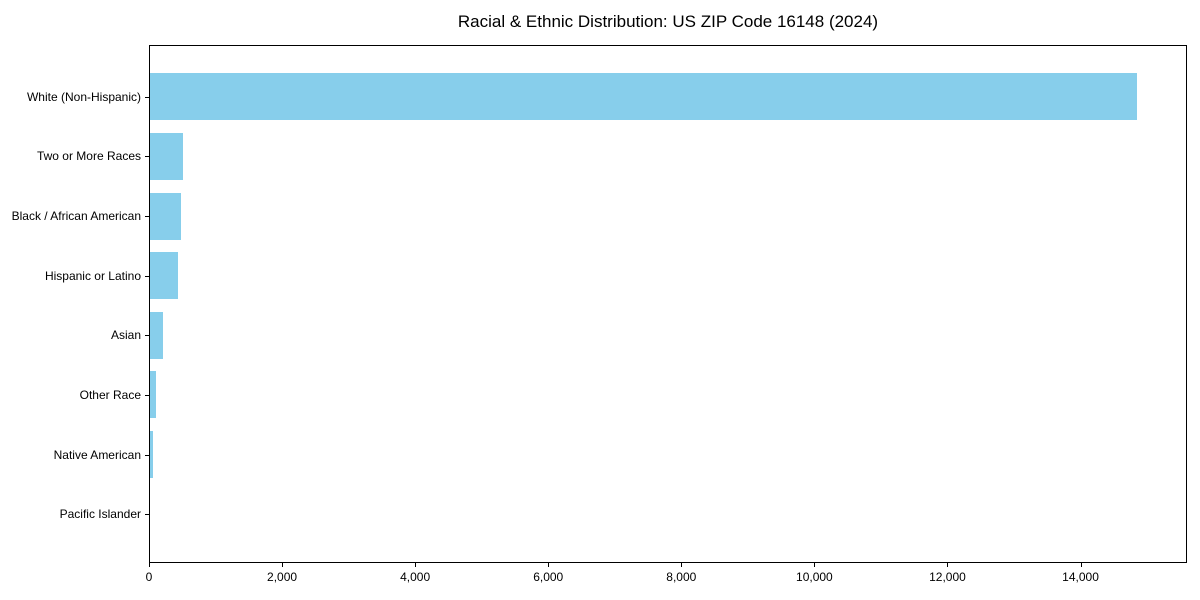  Describe the element at coordinates (947, 577) in the screenshot. I see `x-tick-label: 12,000` at that location.